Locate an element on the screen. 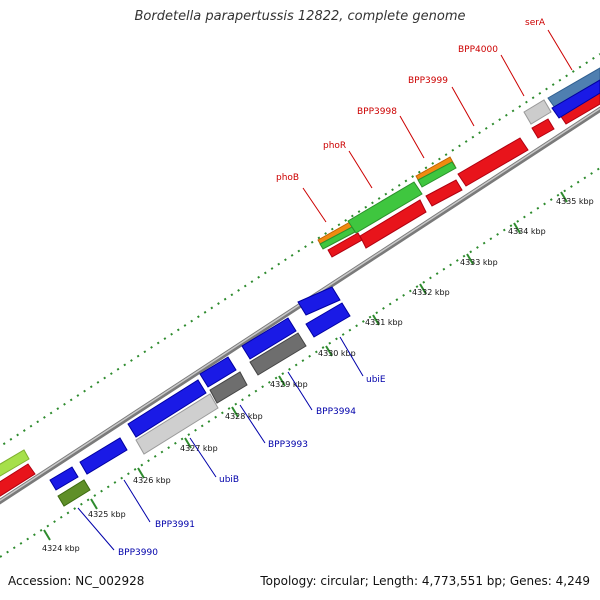 This screenshot has height=600, width=600. leader-bpp3998 is located at coordinates (412, 137).